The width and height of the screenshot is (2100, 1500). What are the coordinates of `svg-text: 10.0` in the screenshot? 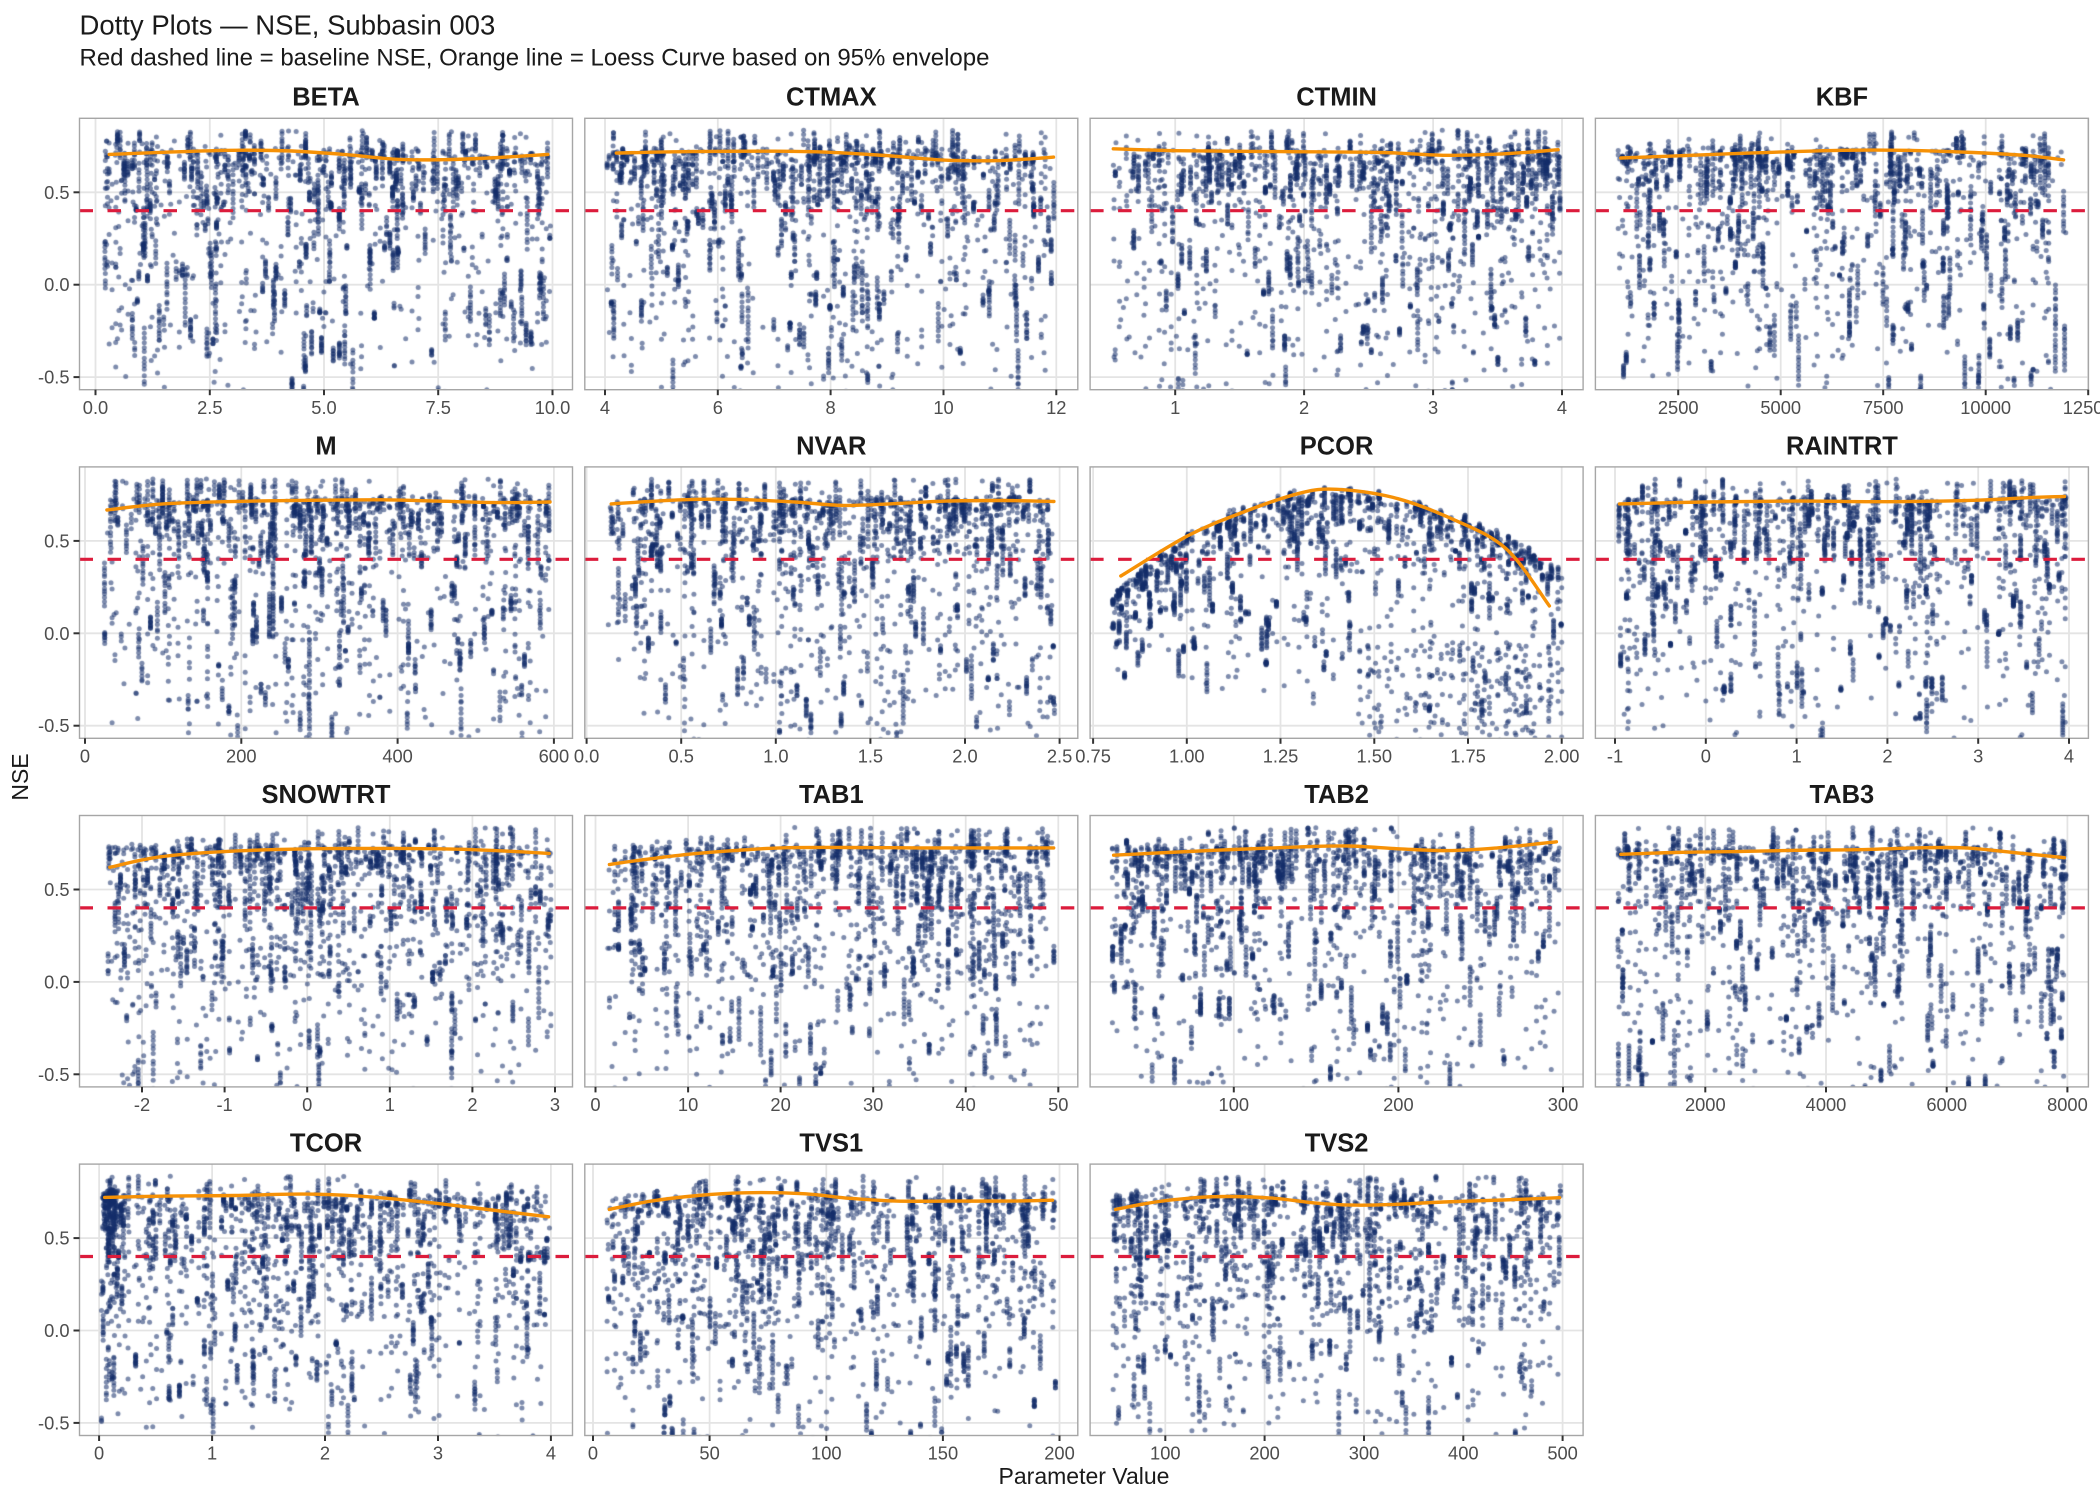 It's located at (553, 407).